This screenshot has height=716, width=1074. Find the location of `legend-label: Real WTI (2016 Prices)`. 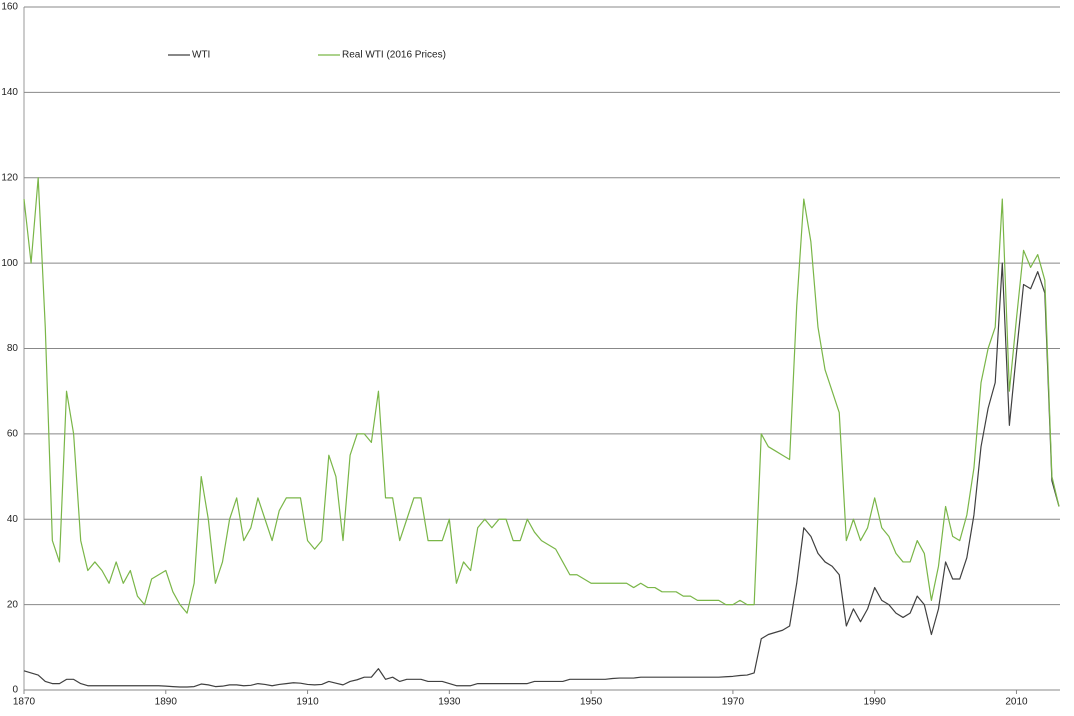

legend-label: Real WTI (2016 Prices) is located at coordinates (394, 55).